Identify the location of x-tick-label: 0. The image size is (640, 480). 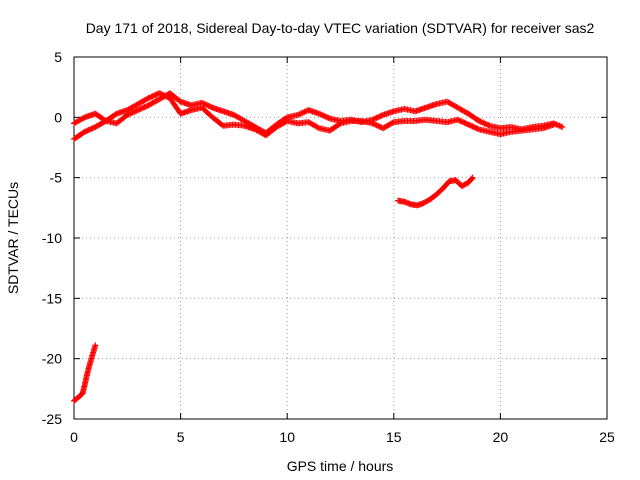
(74, 437).